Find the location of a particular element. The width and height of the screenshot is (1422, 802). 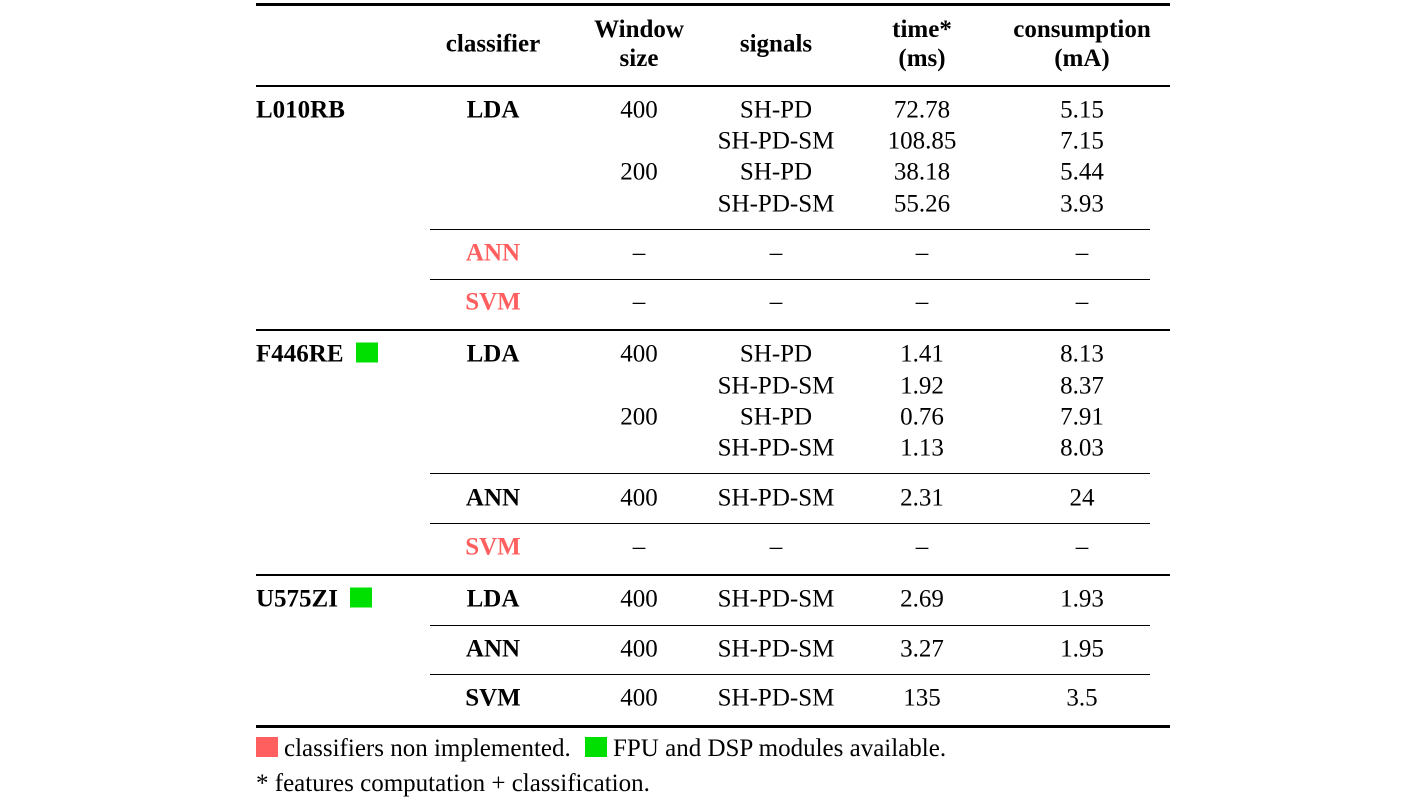

device-label: L010RB is located at coordinates (300, 110).